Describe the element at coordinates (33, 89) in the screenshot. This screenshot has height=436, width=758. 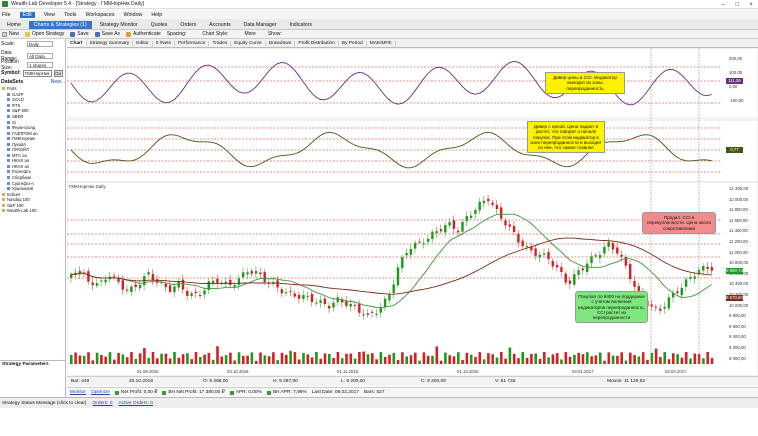
I see `dataset-folder: Forts` at that location.